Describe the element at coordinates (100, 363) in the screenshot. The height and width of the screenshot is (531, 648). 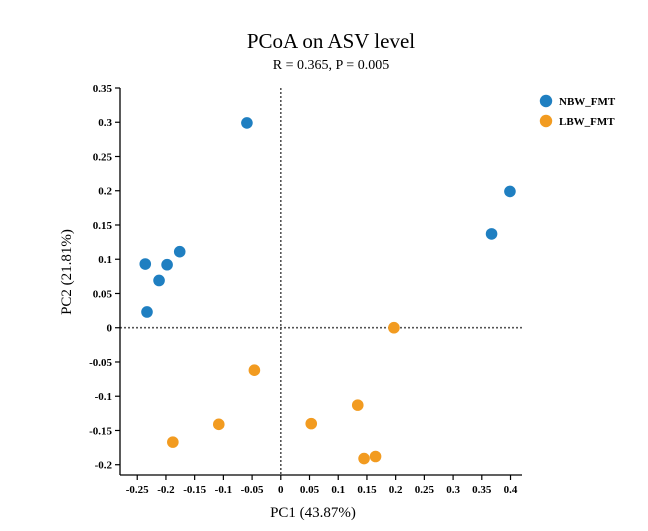
I see `y-tick-label: -0.05` at that location.